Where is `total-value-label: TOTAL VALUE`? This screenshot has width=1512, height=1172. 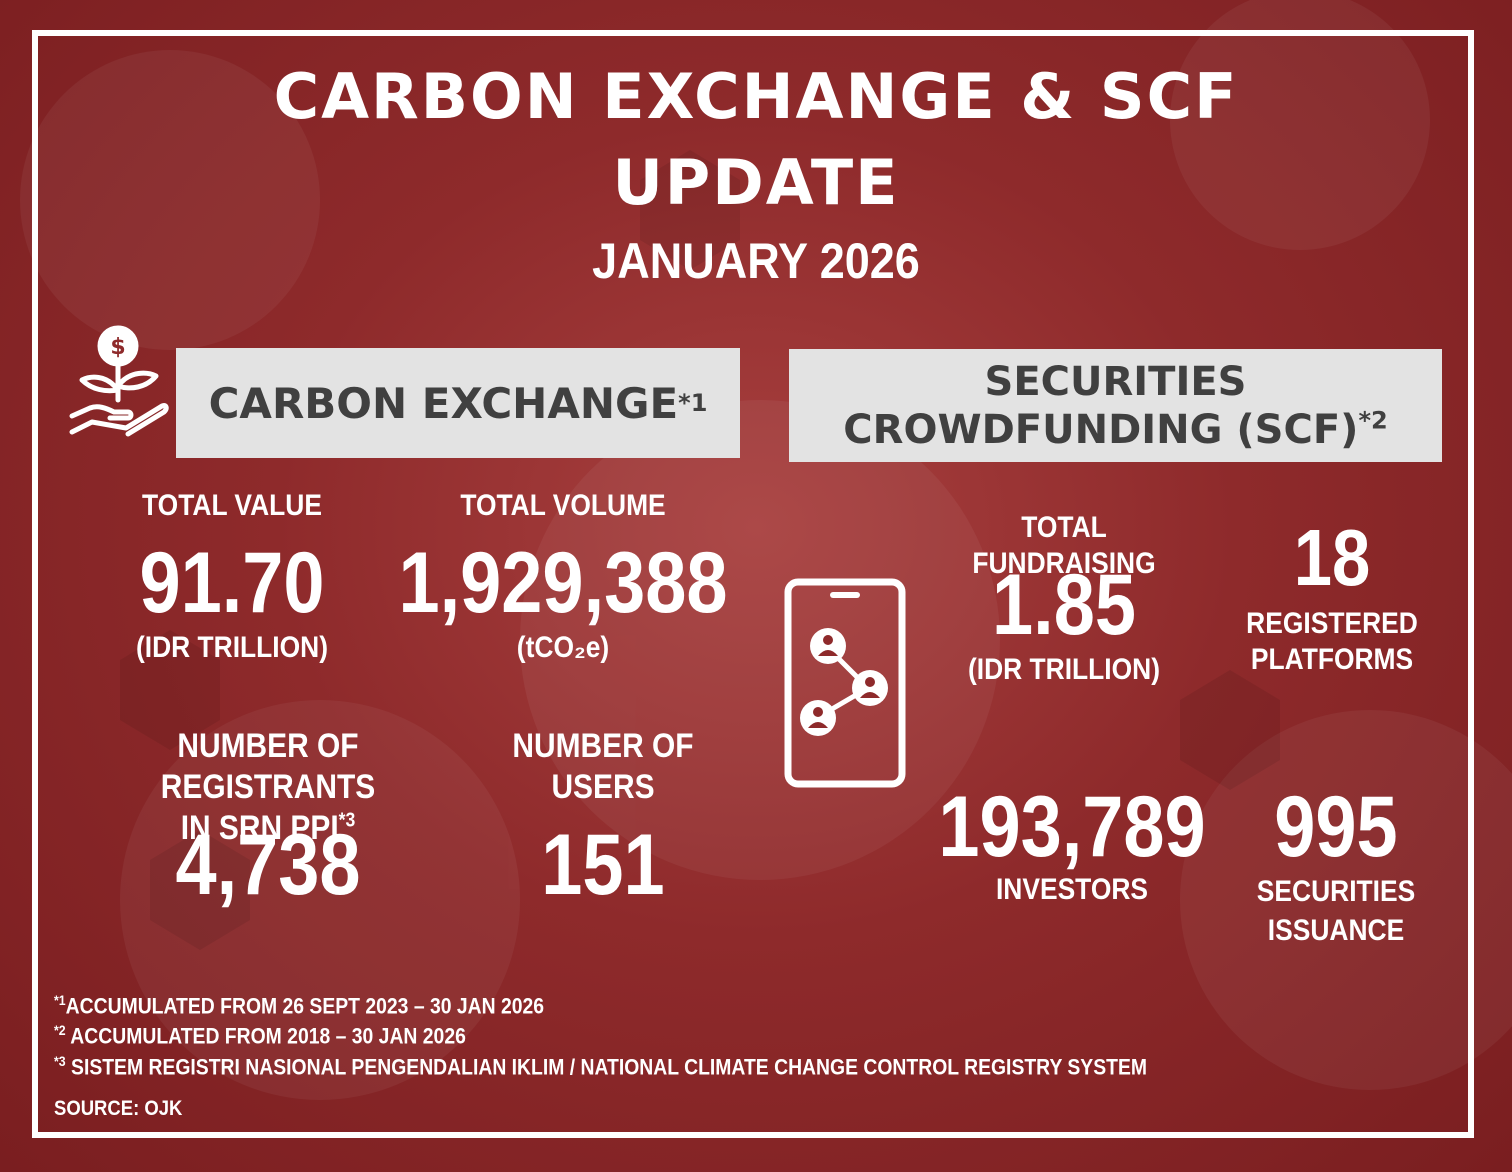 total-value-label: TOTAL VALUE is located at coordinates (232, 505).